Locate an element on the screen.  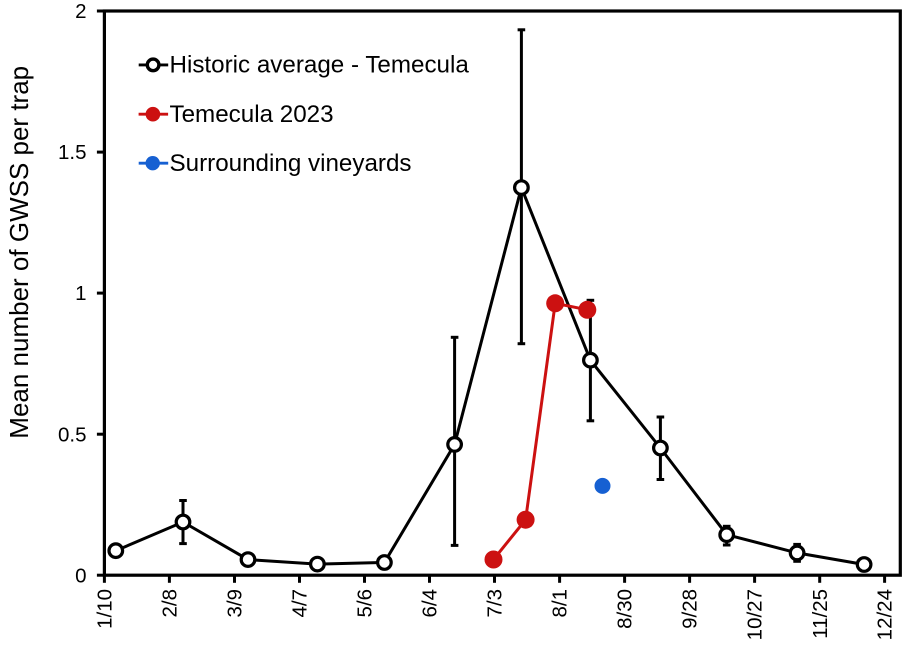
svg-text: 1.5 is located at coordinates (72, 152).